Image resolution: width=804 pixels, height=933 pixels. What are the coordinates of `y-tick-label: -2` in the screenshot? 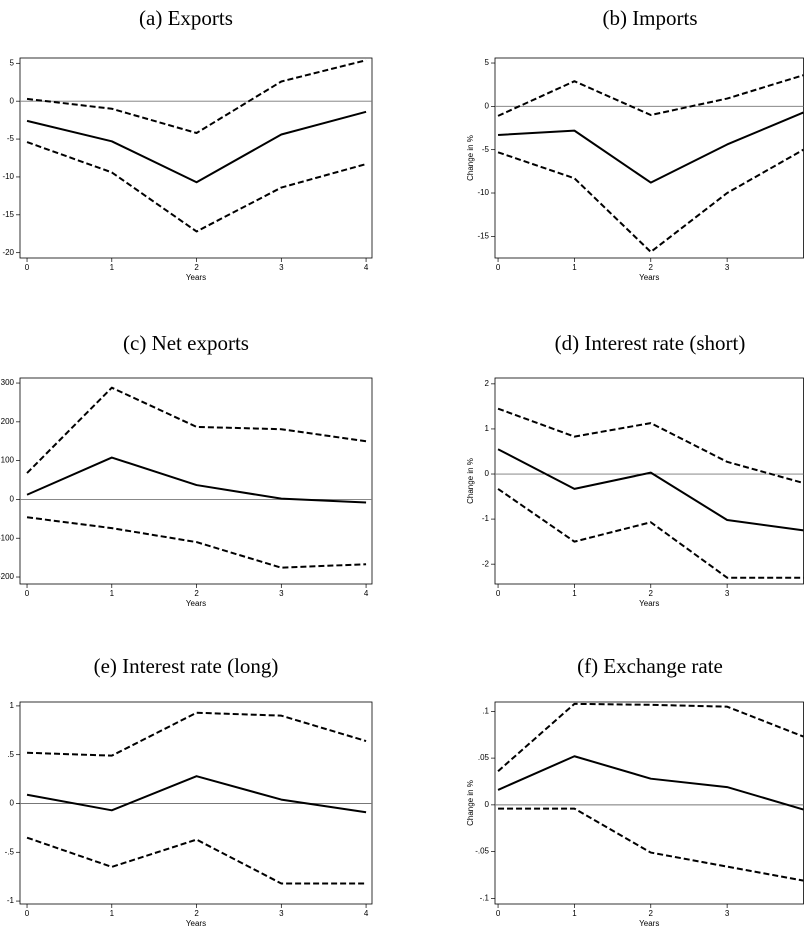 It's located at (486, 563).